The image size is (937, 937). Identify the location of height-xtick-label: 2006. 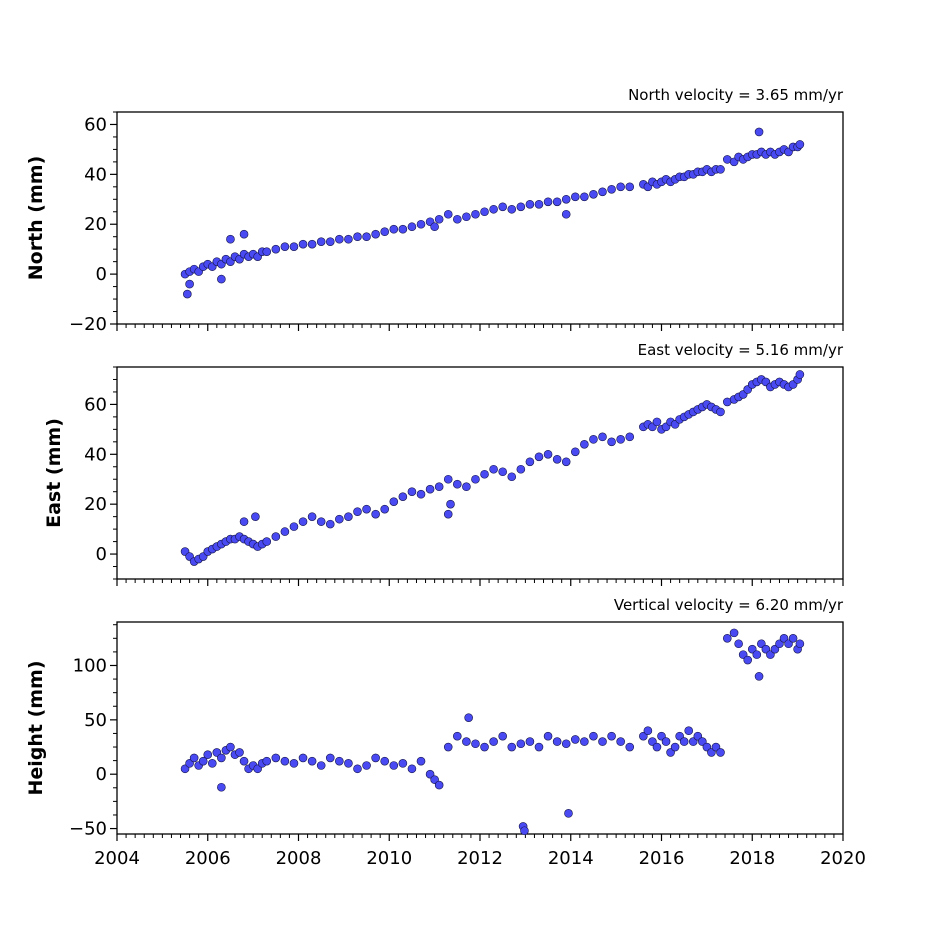
(208, 858).